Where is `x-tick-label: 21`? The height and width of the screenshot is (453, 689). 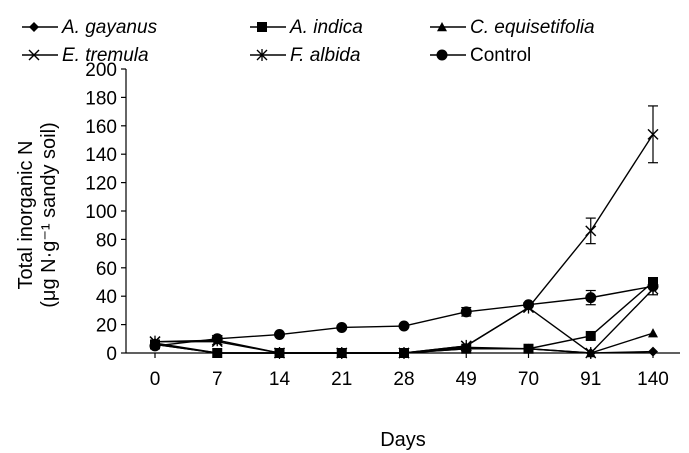 x-tick-label: 21 is located at coordinates (341, 379).